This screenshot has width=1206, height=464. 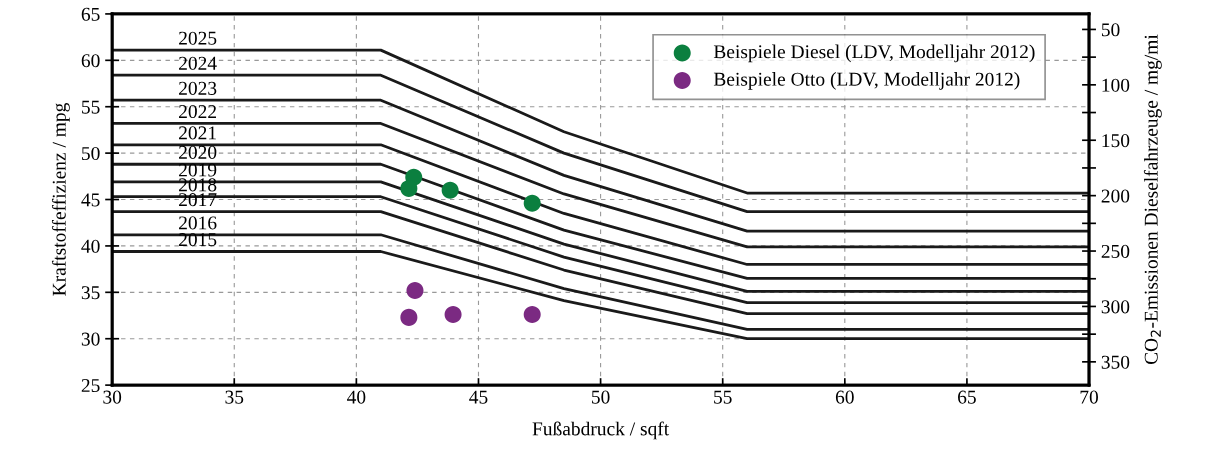 I want to click on y2-tick-label: 200, so click(x=1115, y=196).